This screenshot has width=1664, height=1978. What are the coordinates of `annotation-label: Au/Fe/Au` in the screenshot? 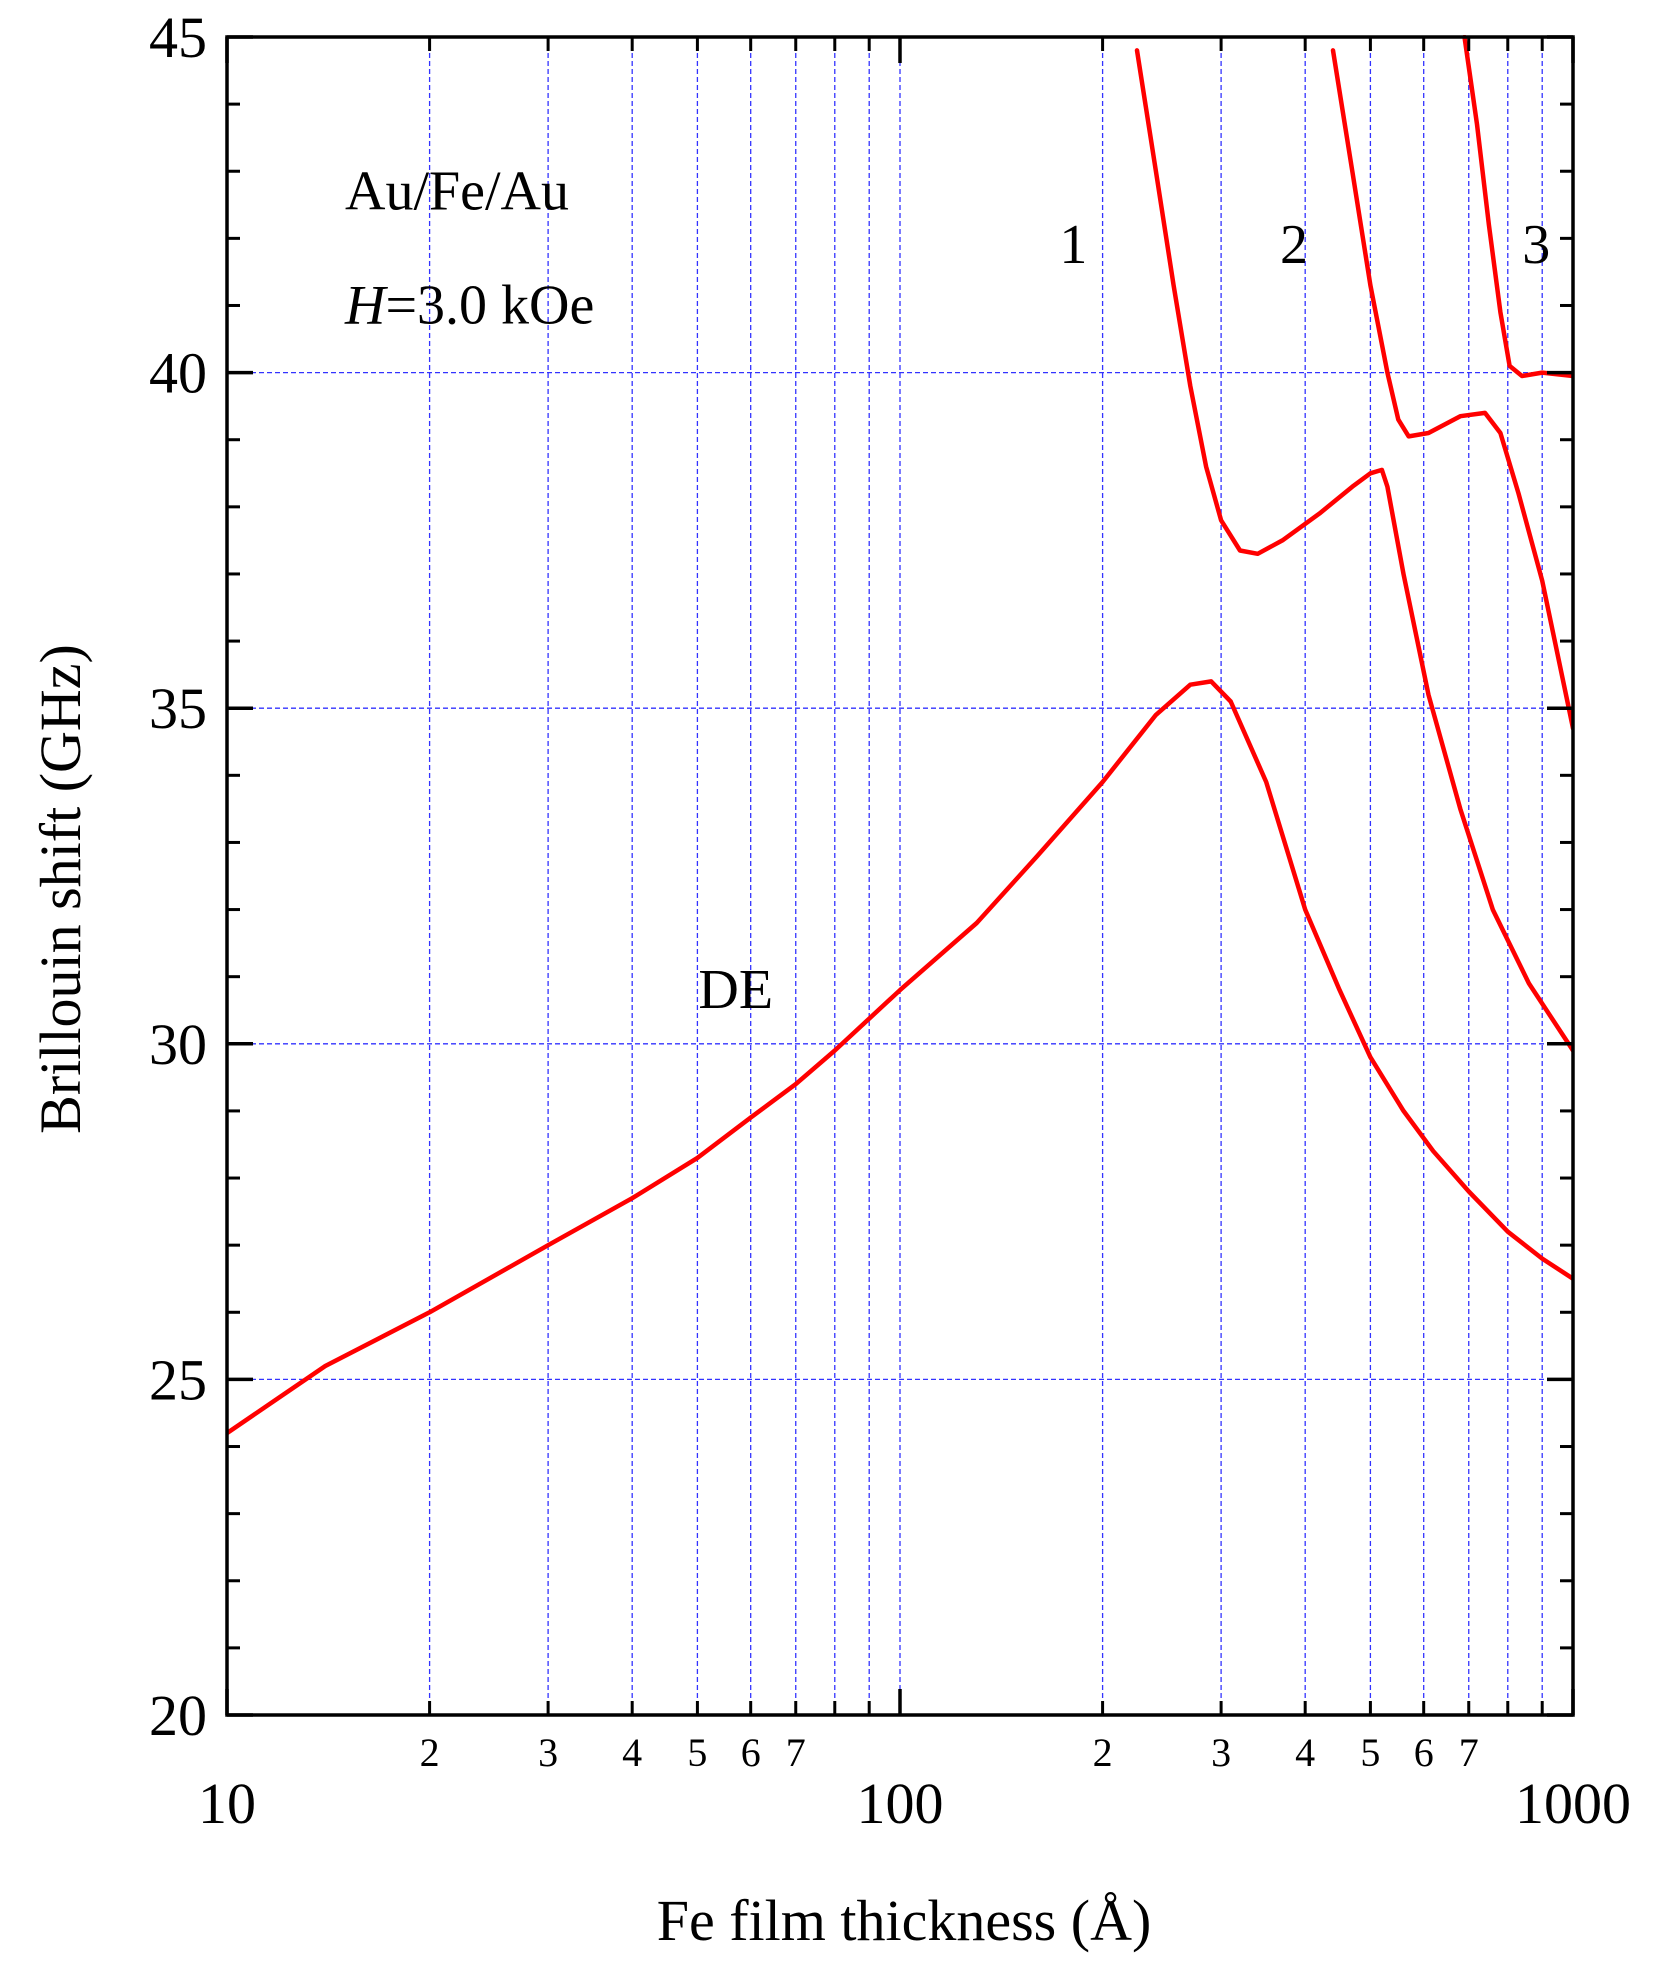 It's located at (457, 191).